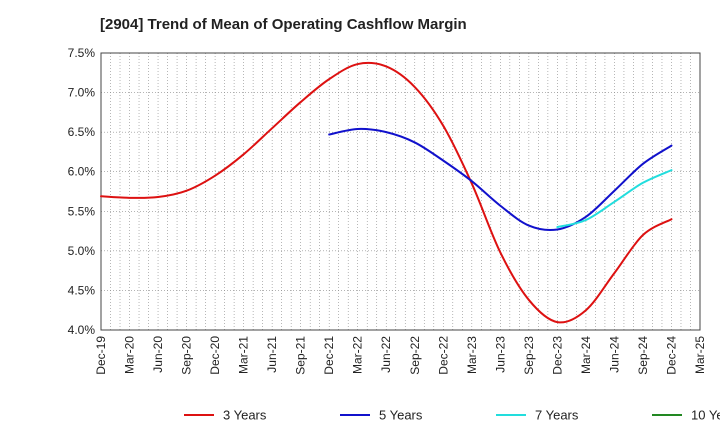 This screenshot has height=440, width=720. I want to click on y-tick-label: 5.0%, so click(82, 251).